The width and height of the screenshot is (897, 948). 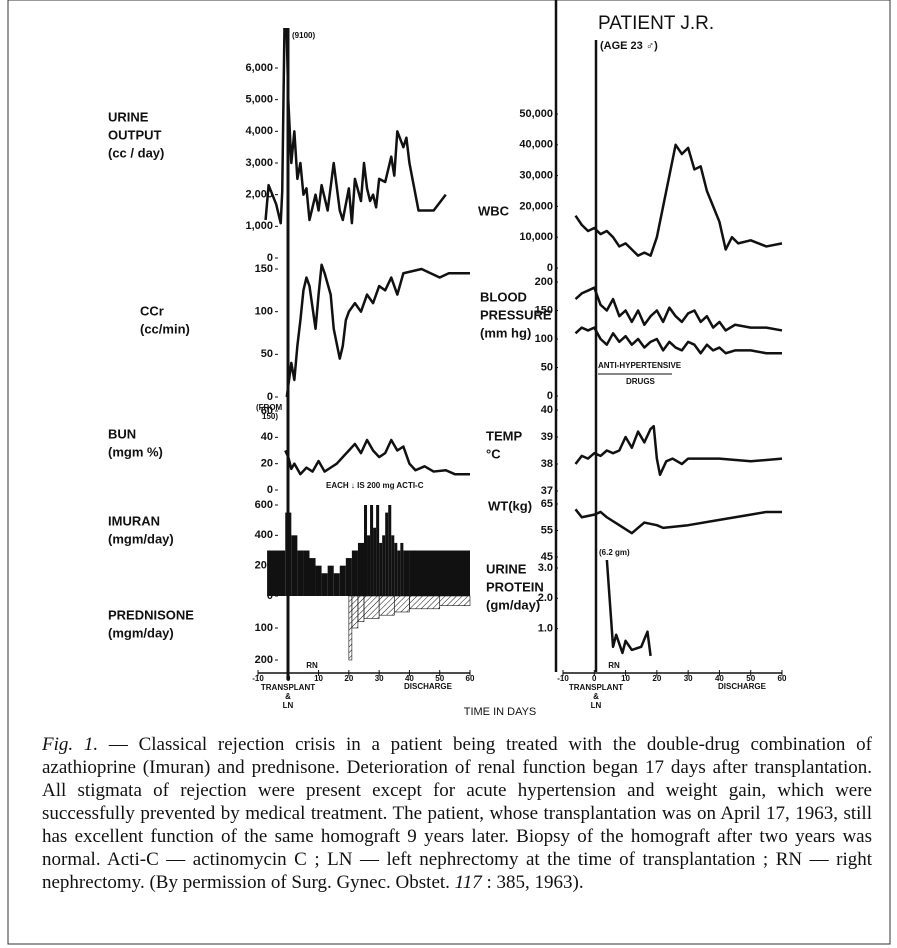 I want to click on annotation: ANTI-HYPERTENSIVE, so click(x=640, y=365).